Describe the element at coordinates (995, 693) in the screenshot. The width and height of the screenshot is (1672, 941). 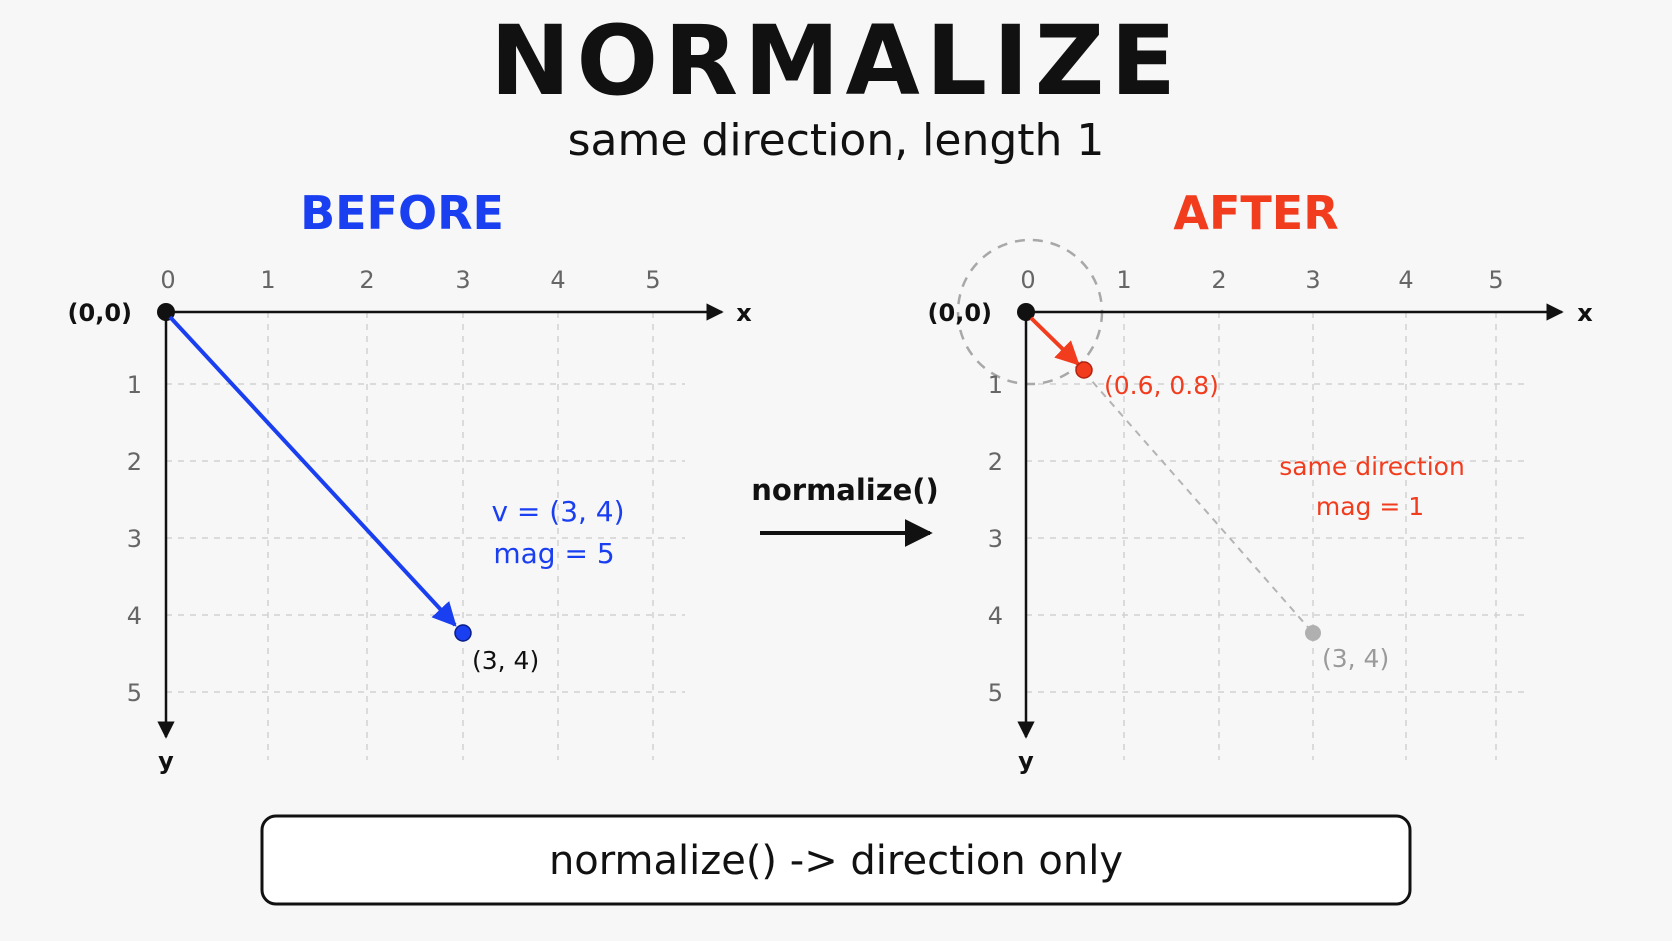
I see `after-y-tick-5: 5` at that location.